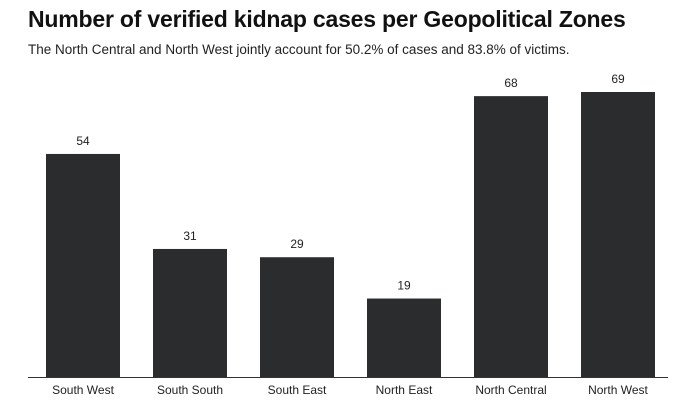 The height and width of the screenshot is (400, 700). I want to click on data-label-north-west: 69, so click(618, 79).